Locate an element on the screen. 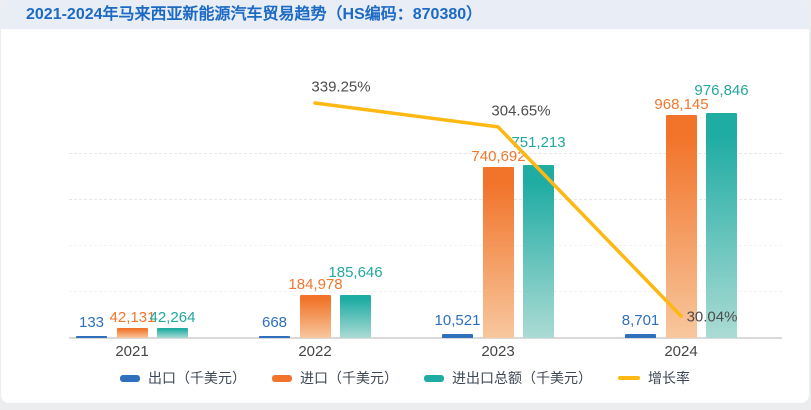  label-export-2022: 668 is located at coordinates (274, 322).